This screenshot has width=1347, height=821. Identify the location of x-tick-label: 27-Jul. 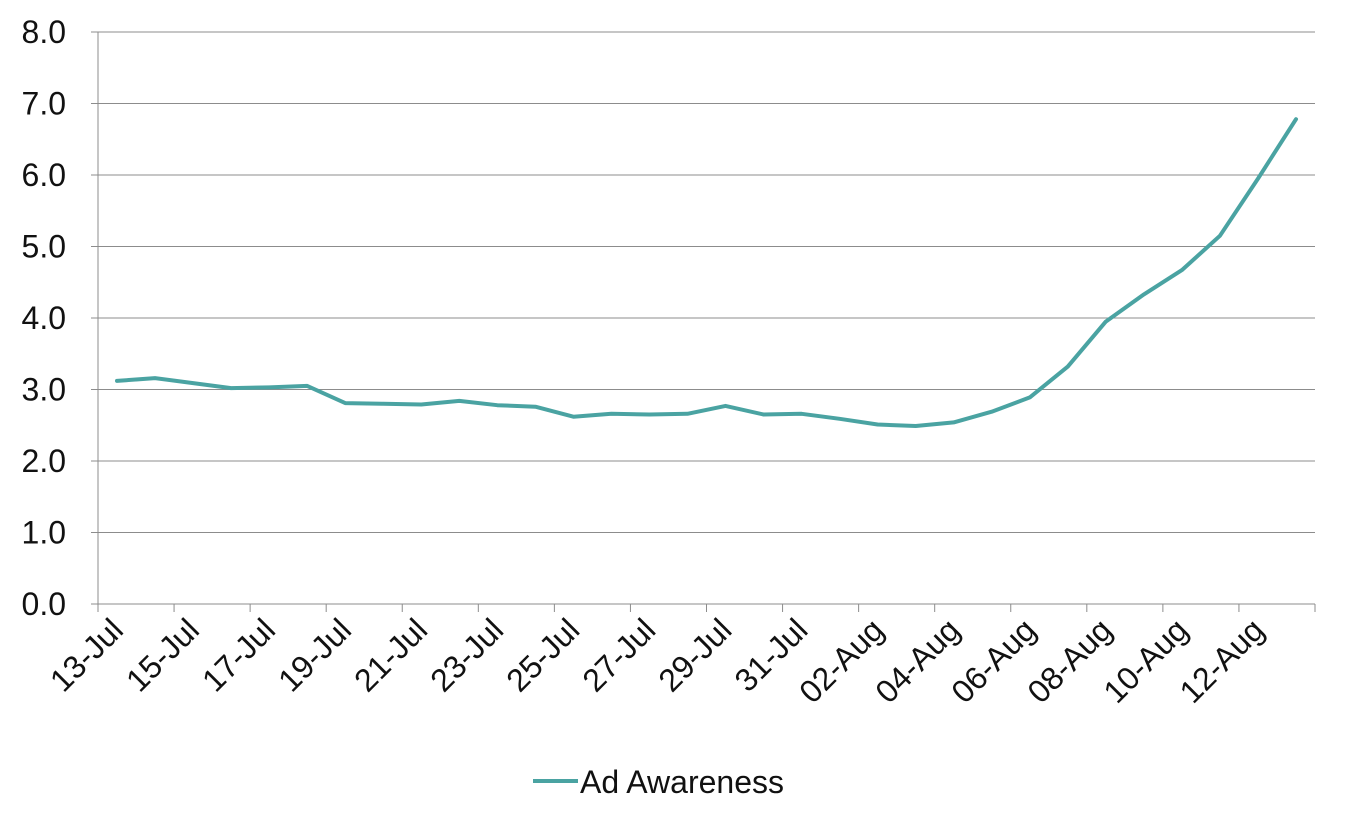
(618, 654).